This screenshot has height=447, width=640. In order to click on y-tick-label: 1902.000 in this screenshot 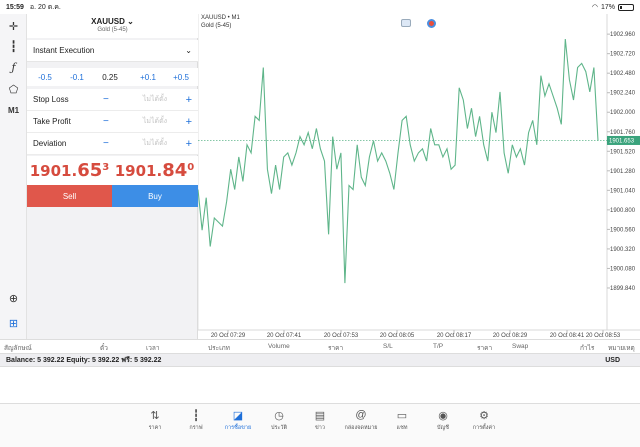, I will do `click(623, 113)`.